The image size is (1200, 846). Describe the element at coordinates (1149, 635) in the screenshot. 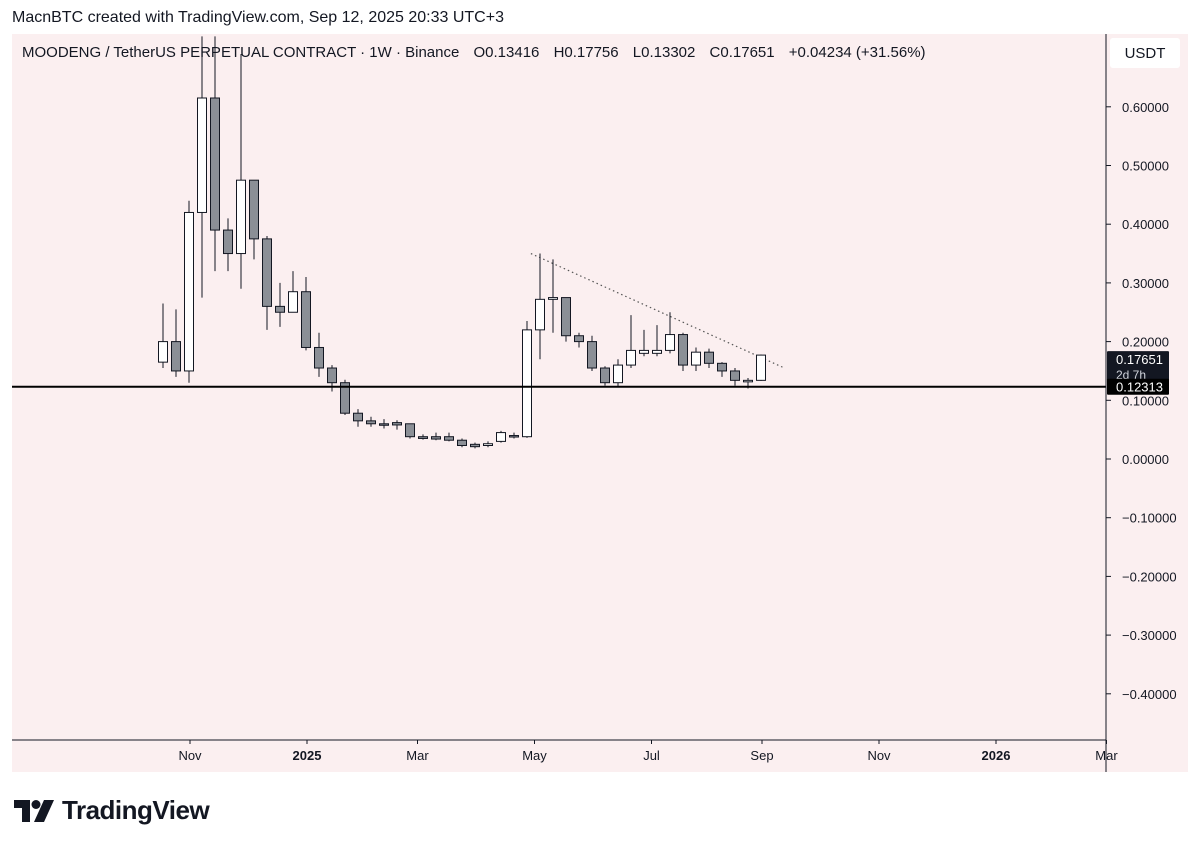

I see `y-tick-label: −0.30000` at that location.